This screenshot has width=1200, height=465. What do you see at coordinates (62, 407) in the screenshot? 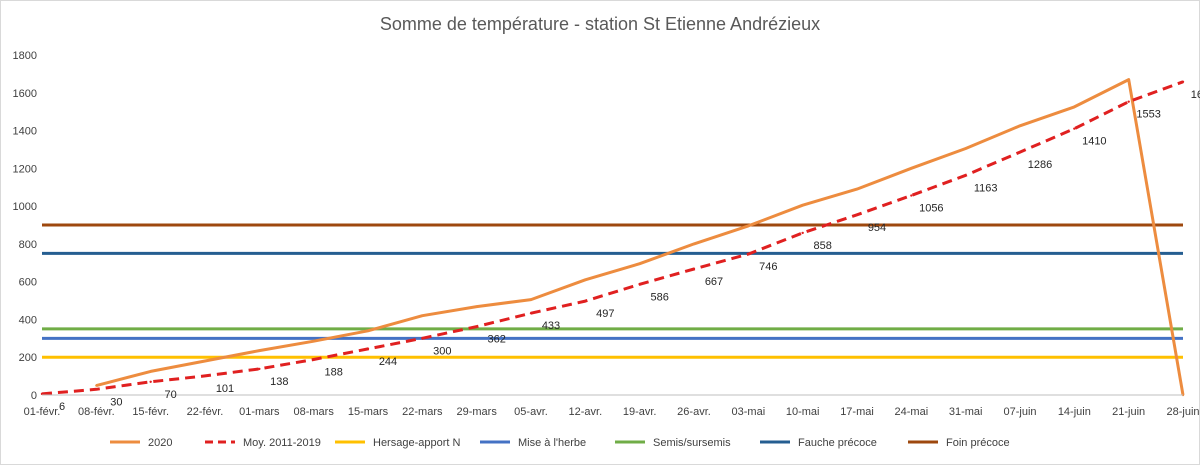
I see `data-label: 6` at bounding box center [62, 407].